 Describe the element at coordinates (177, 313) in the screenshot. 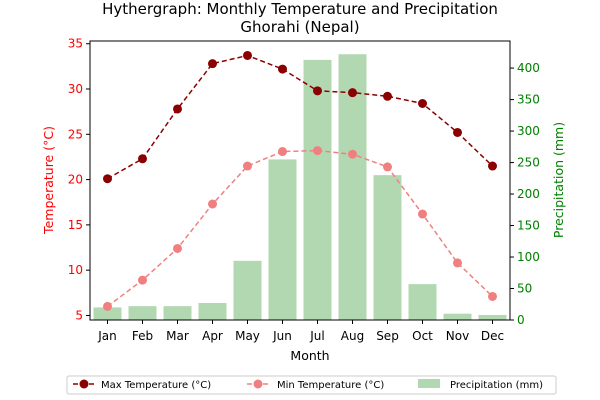

I see `precip-bar-mar` at that location.